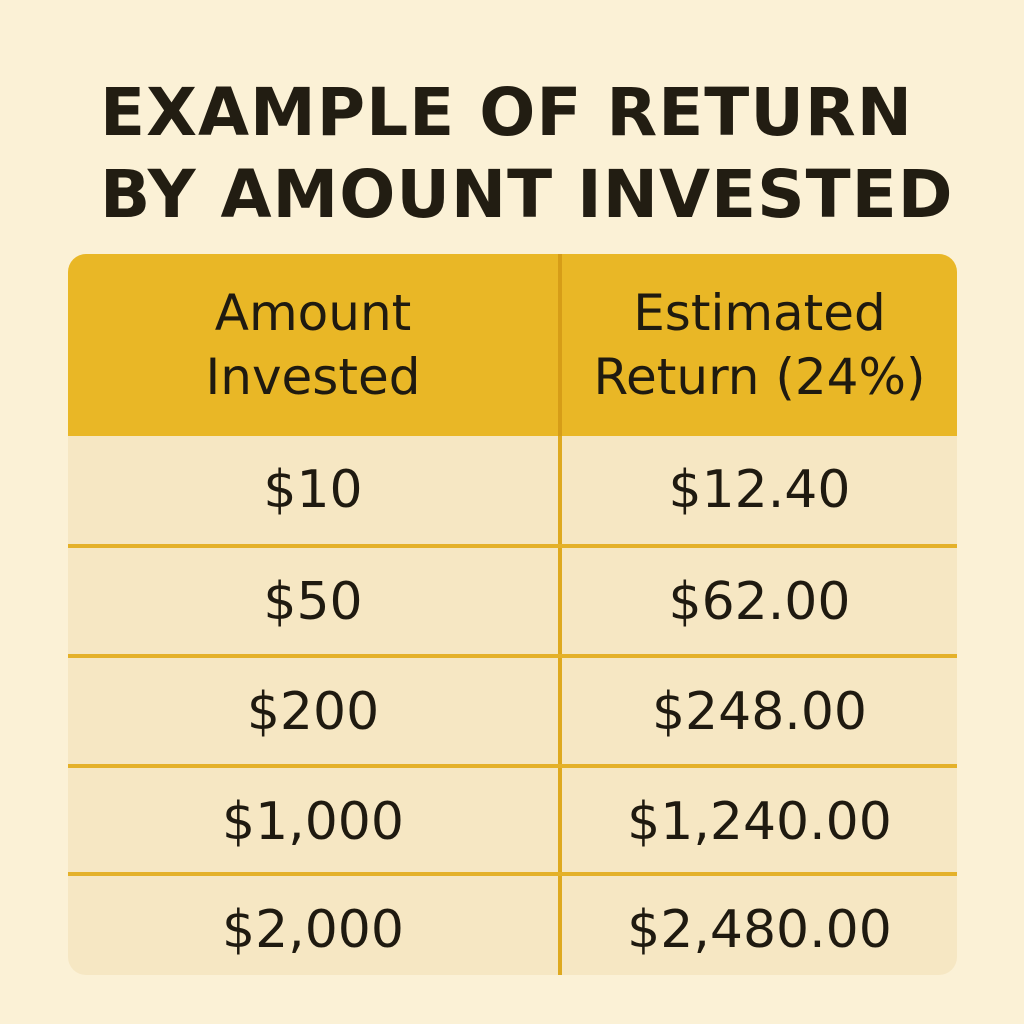 This screenshot has height=1024, width=1024. Describe the element at coordinates (759, 822) in the screenshot. I see `return-cell: $1,240.00` at that location.